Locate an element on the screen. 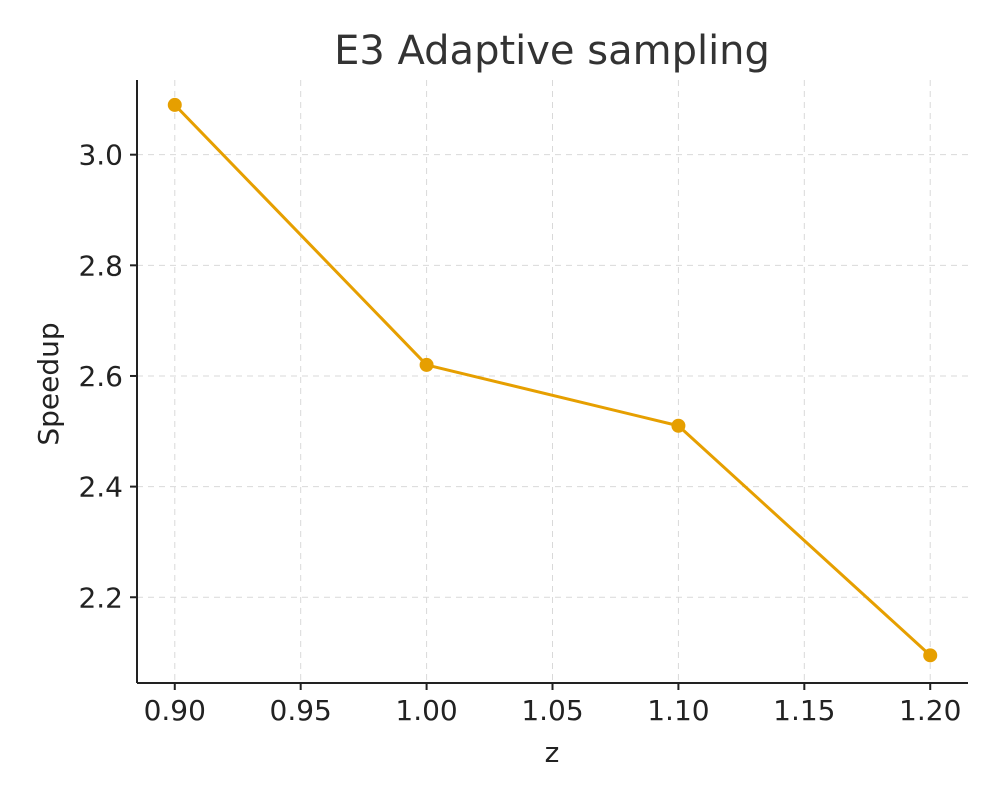 This screenshot has width=1000, height=804. y-tick-label: 2.2 is located at coordinates (100, 597).